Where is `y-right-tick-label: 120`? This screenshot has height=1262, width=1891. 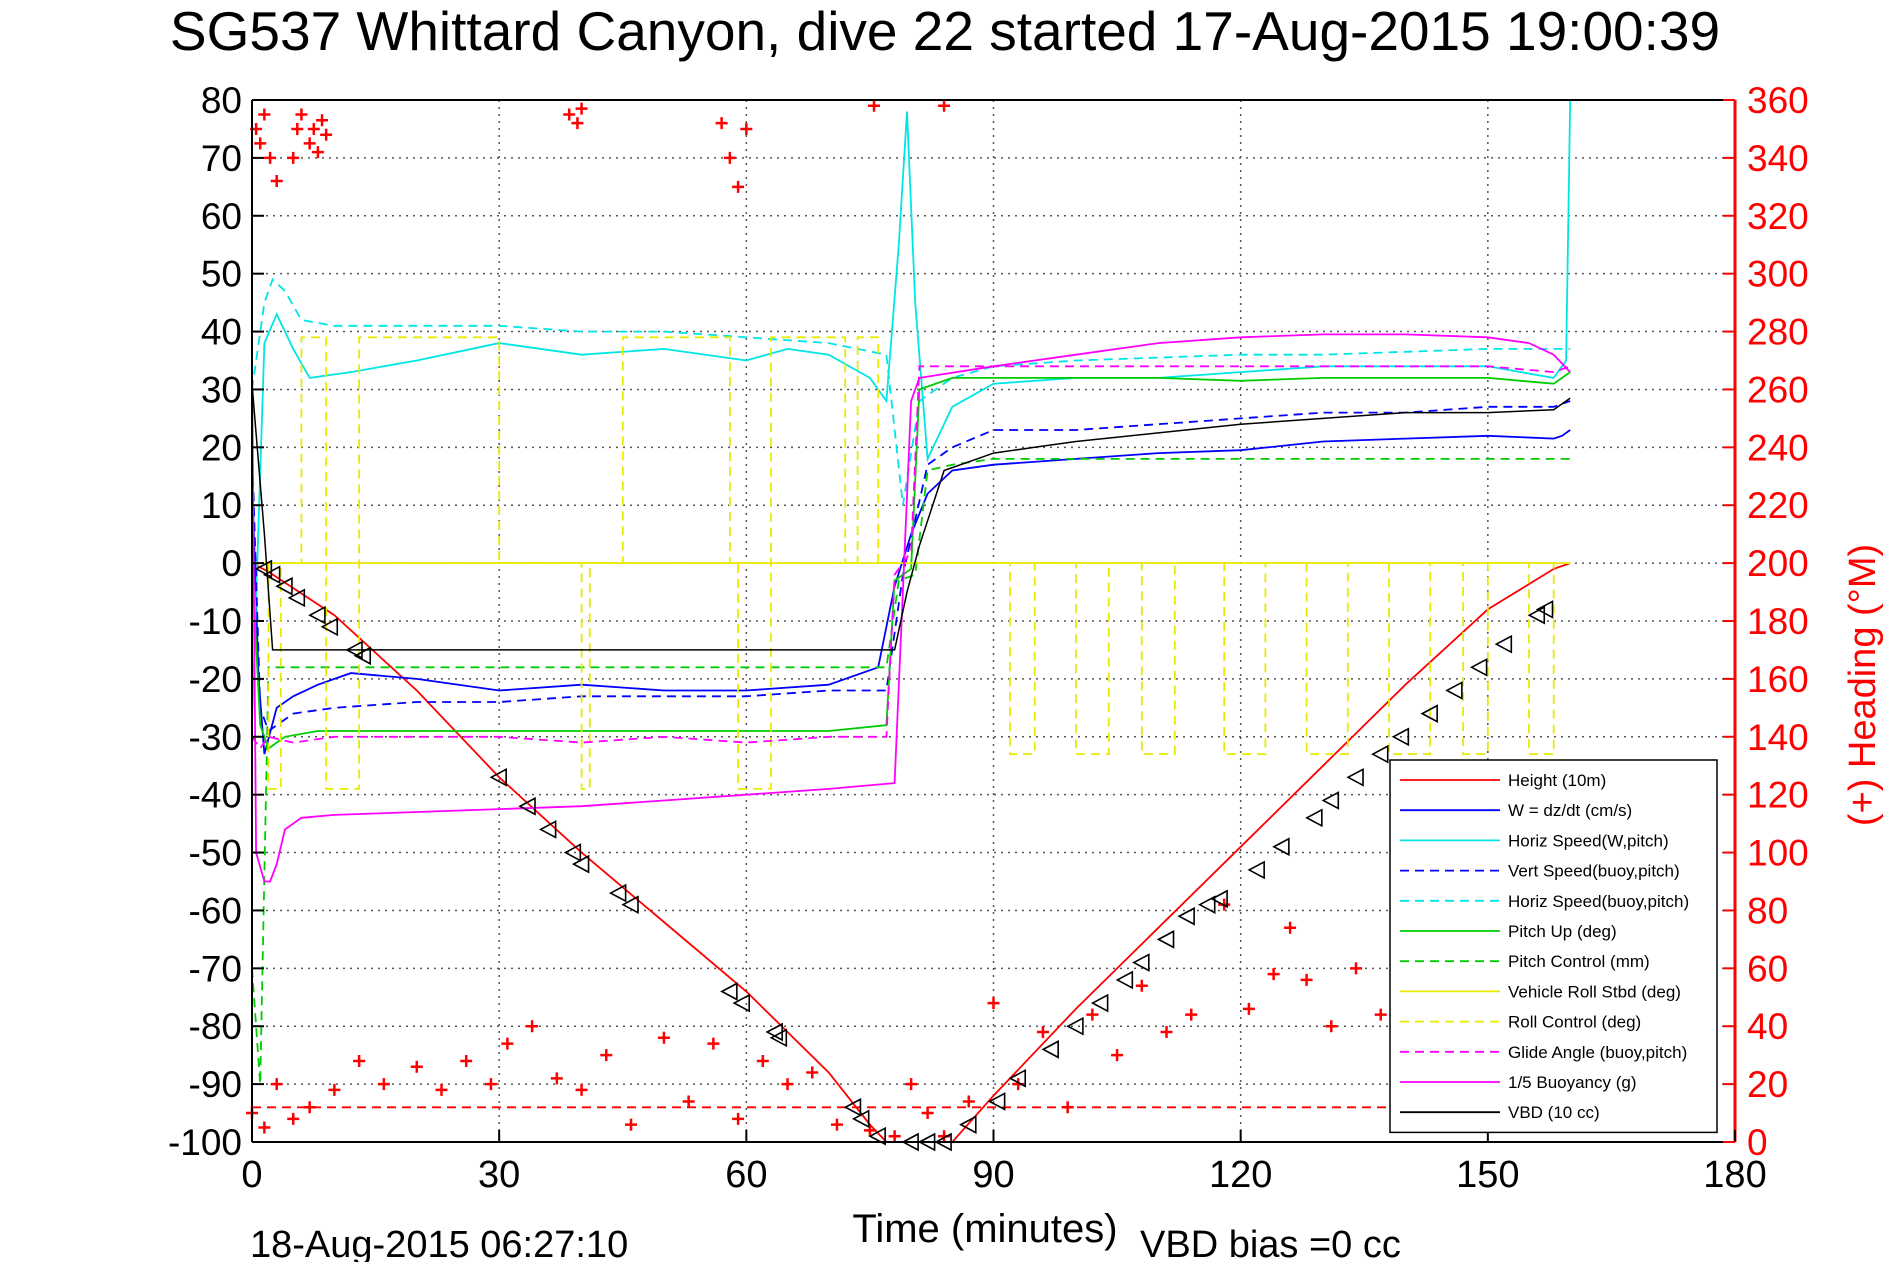
y-right-tick-label: 120 is located at coordinates (1778, 795).